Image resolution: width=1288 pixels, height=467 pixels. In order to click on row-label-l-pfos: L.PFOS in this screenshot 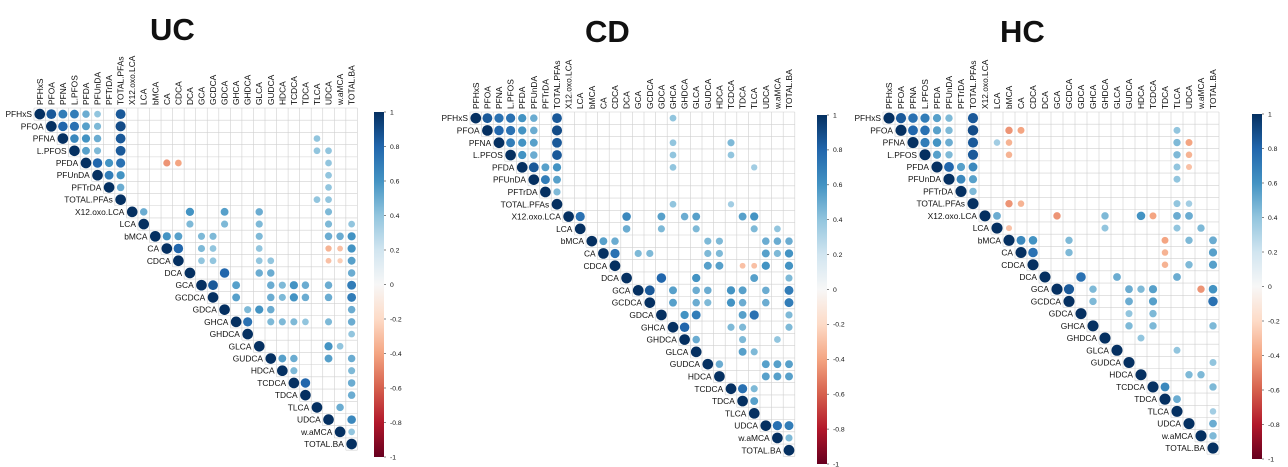, I will do `click(902, 155)`.